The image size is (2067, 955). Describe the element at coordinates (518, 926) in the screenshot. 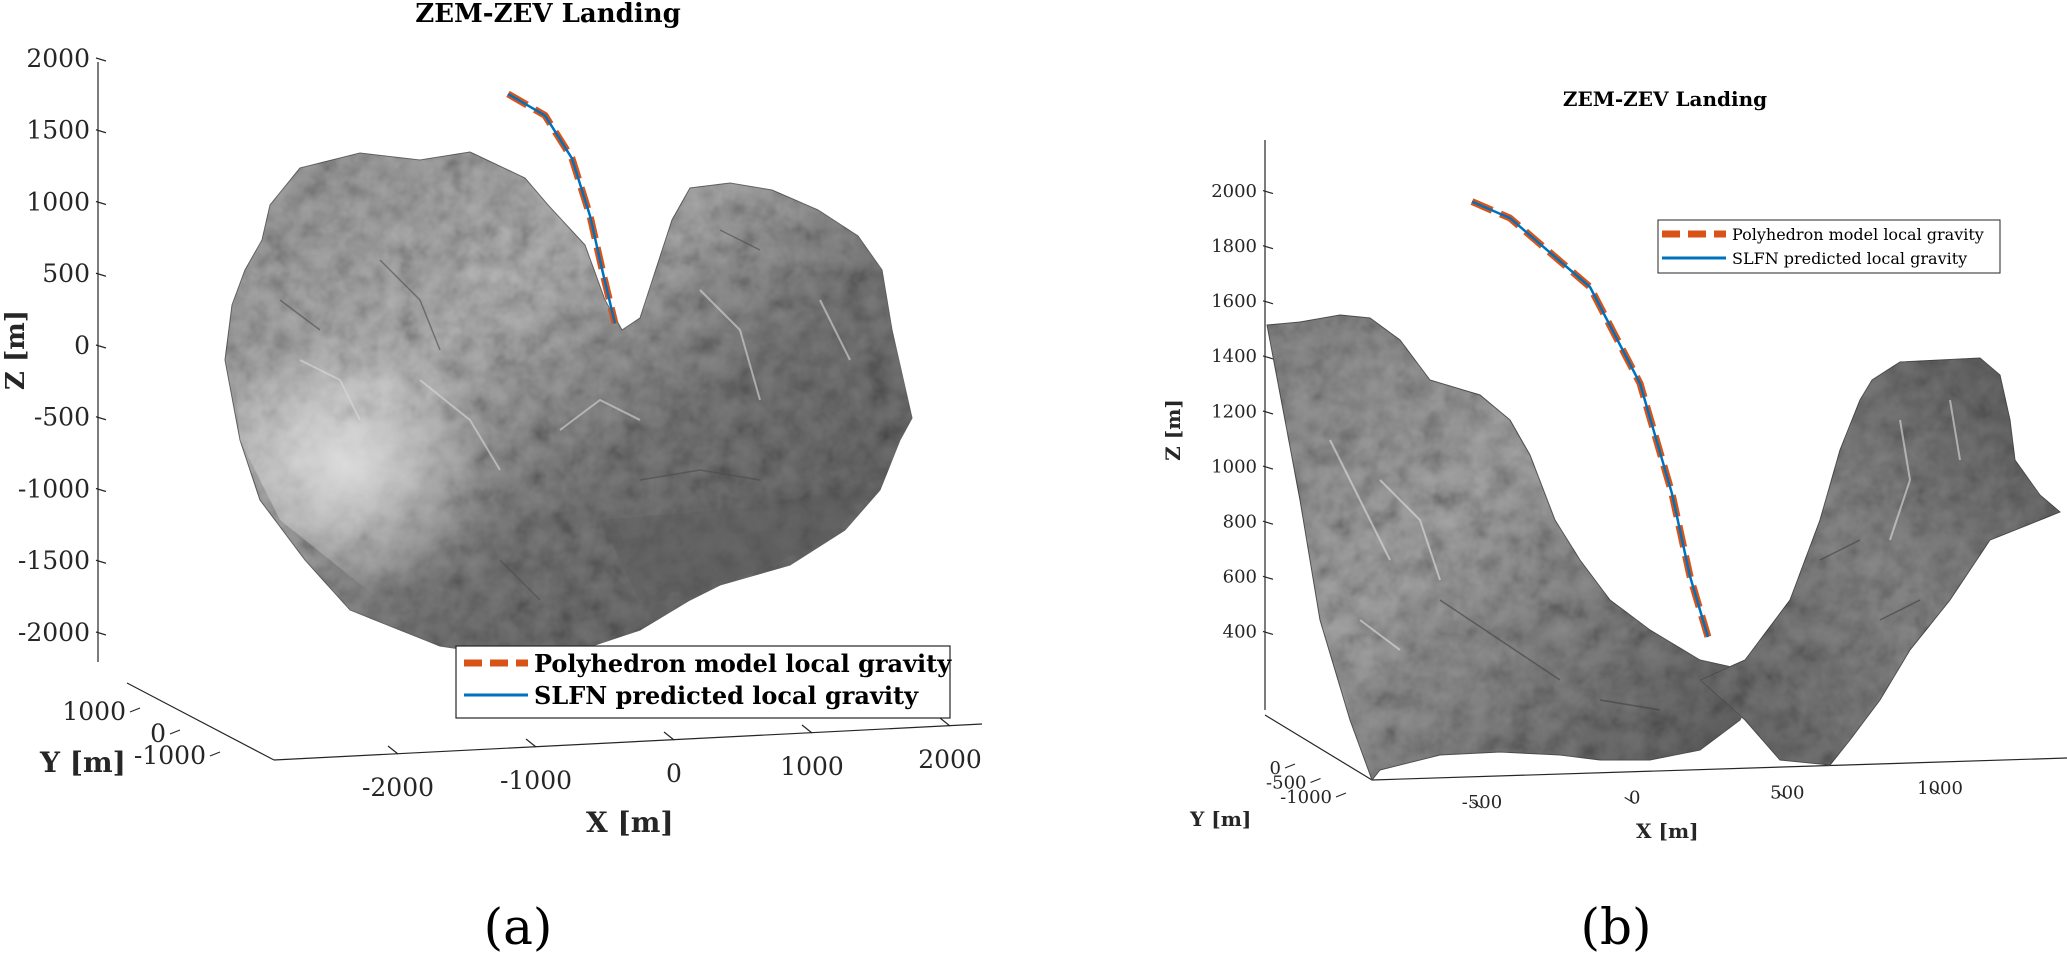

I see `panel-label-a: (a)` at that location.